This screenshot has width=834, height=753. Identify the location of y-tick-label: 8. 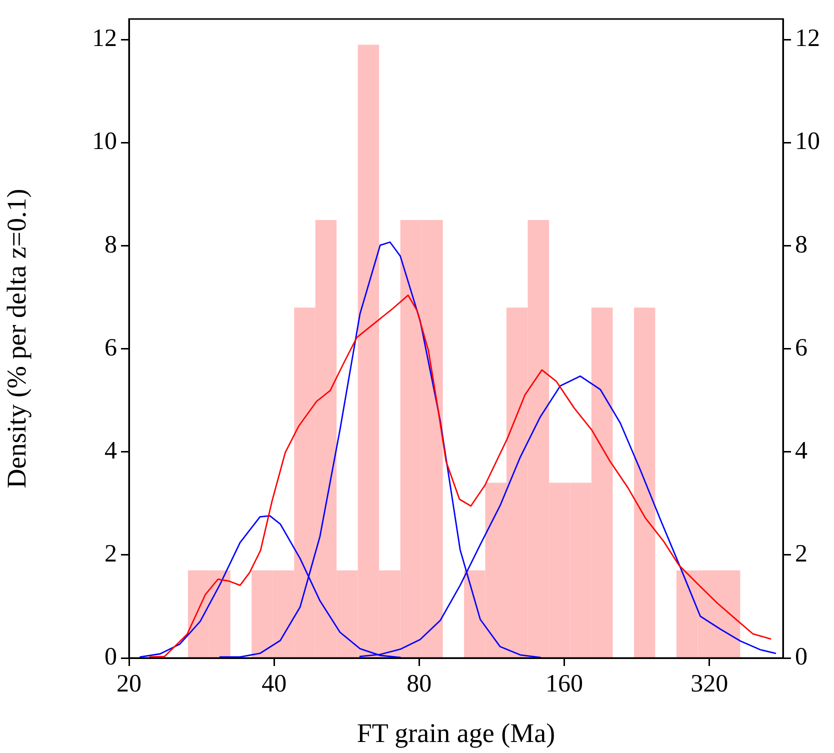
(110, 244).